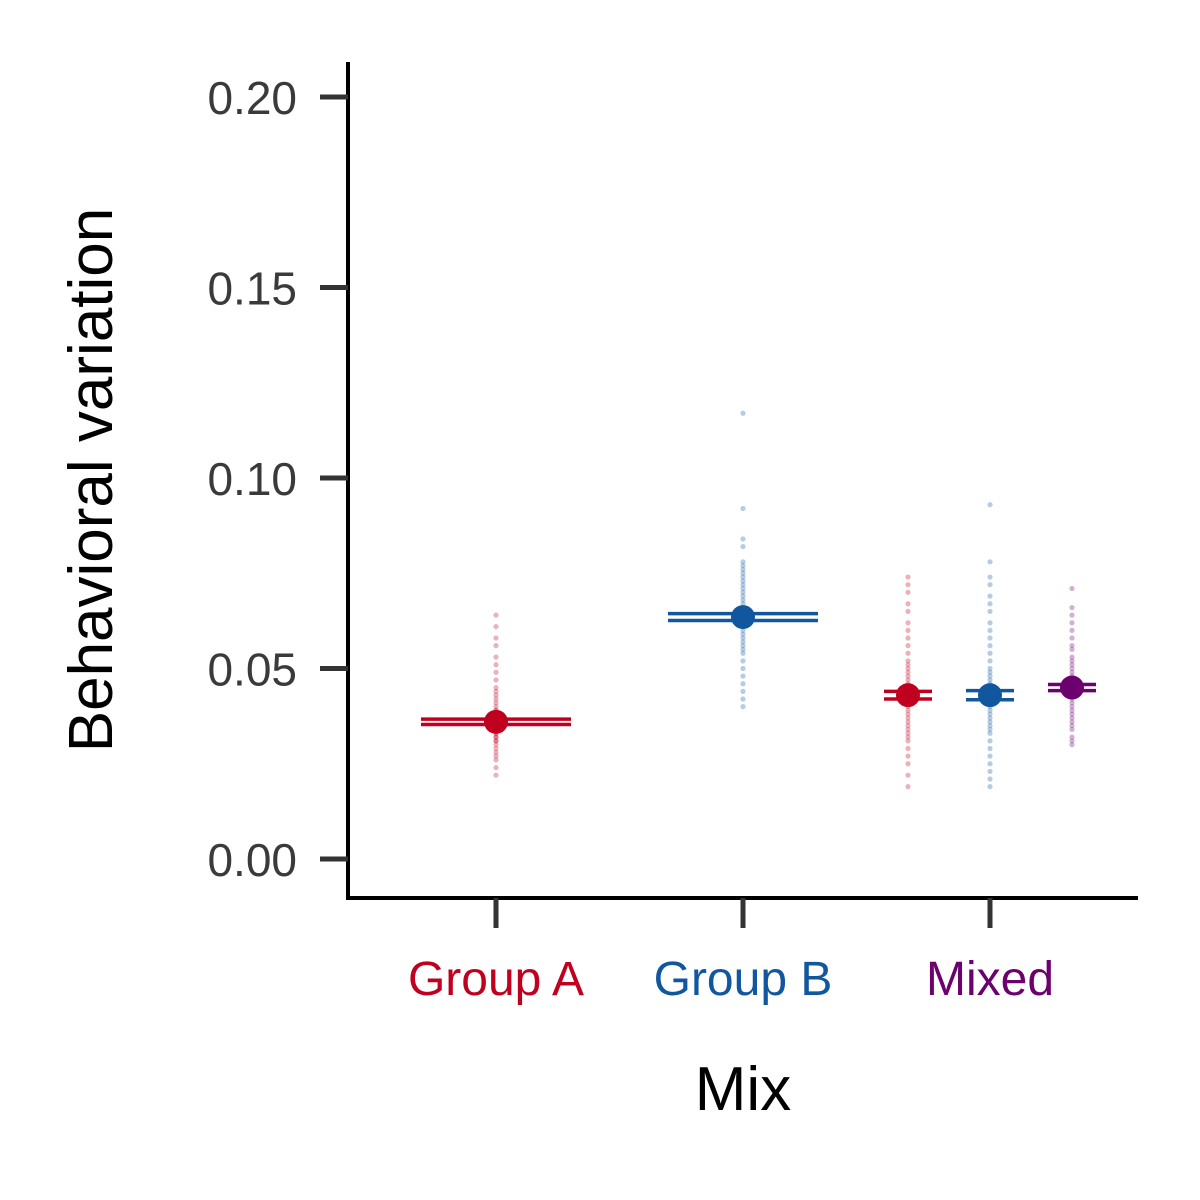 This screenshot has height=1200, width=1200. I want to click on y-ticks: 0.00 0.05 0.10 0.15 0.20, so click(277, 479).